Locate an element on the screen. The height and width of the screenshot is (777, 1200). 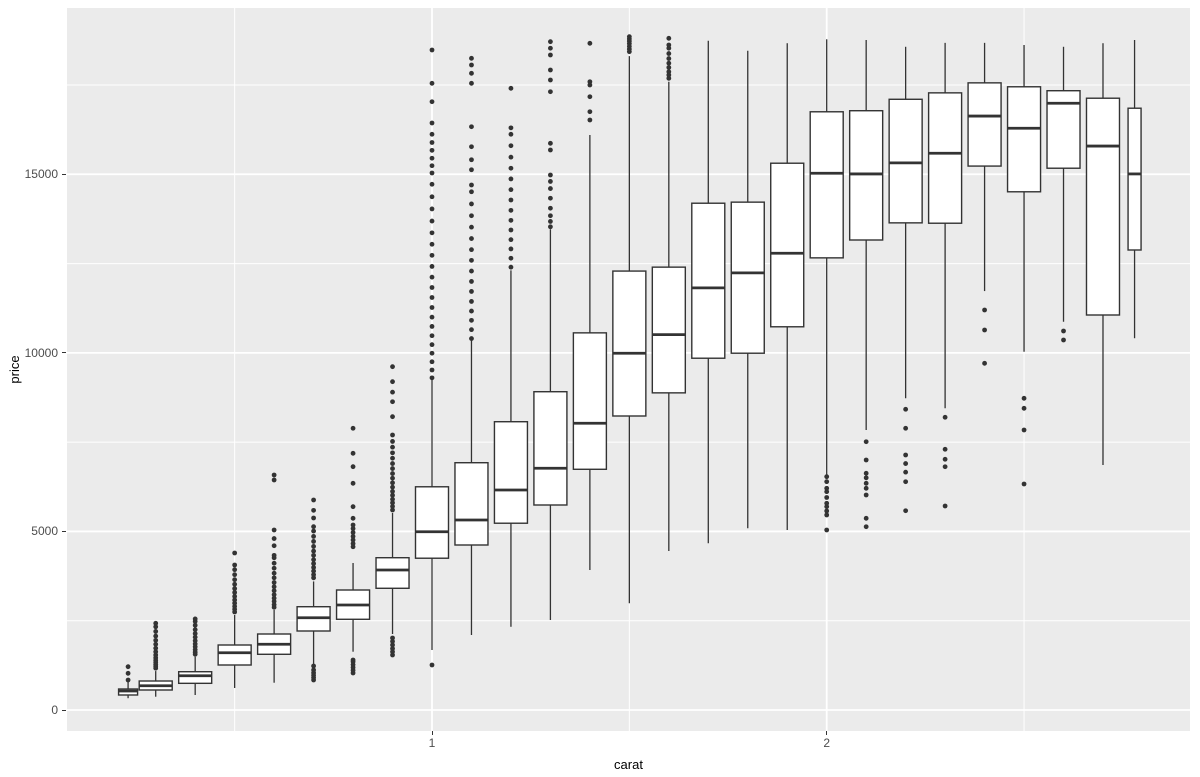
x-tick-mark is located at coordinates (432, 733).